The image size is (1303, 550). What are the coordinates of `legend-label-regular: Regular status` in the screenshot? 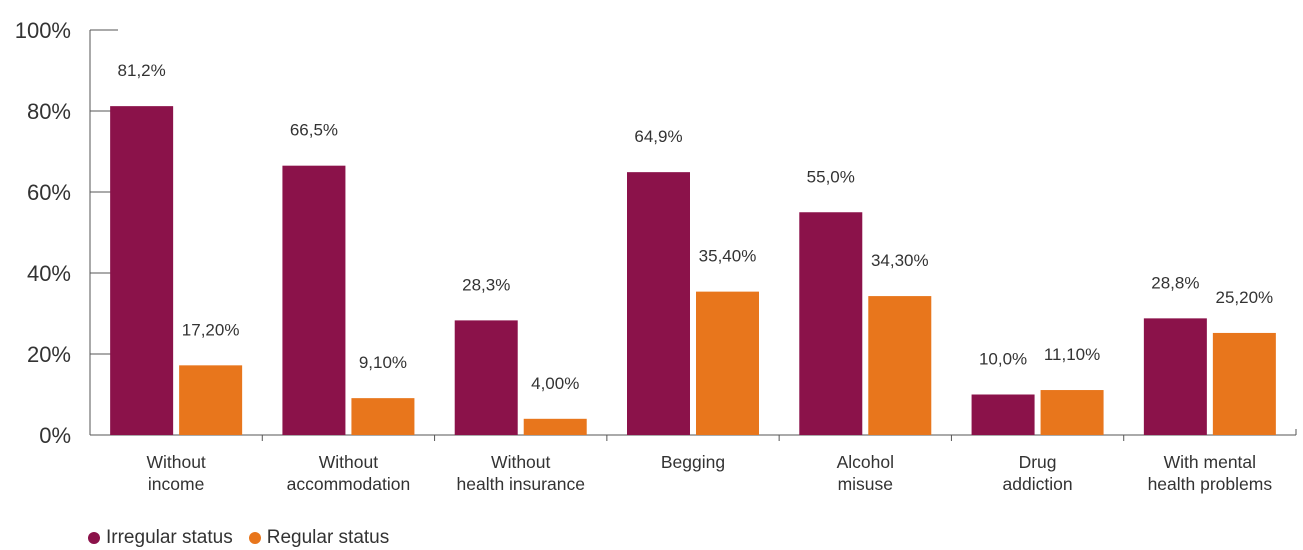 It's located at (328, 537).